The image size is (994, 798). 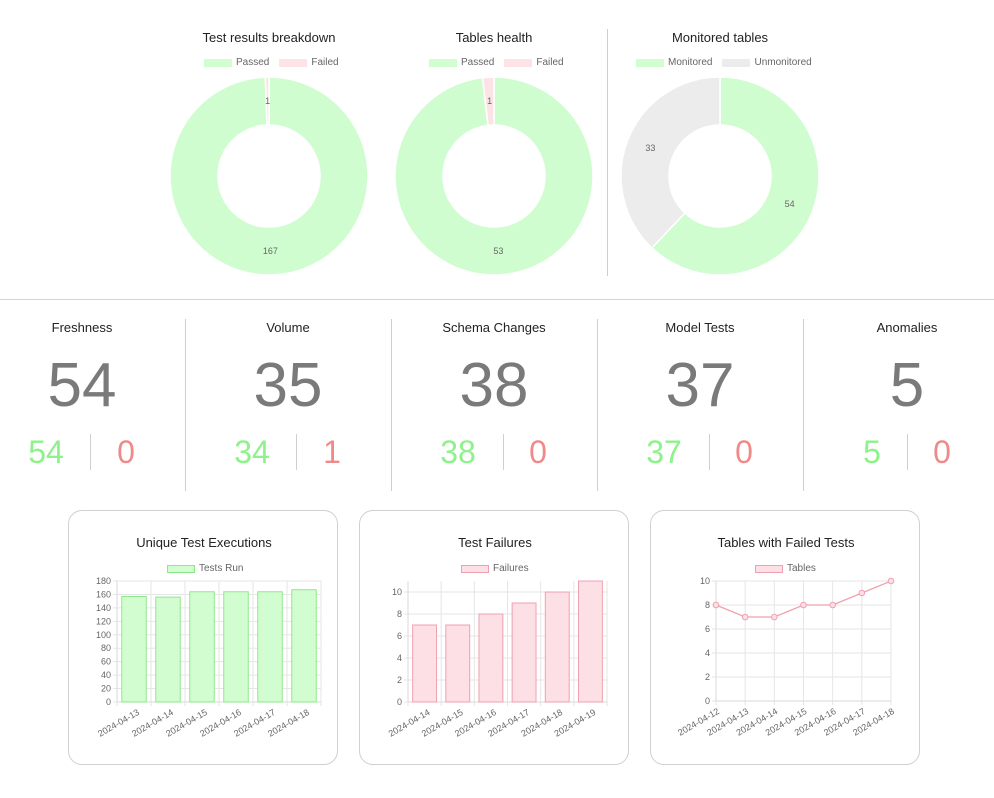 I want to click on stat-title: Freshness, so click(x=82, y=327).